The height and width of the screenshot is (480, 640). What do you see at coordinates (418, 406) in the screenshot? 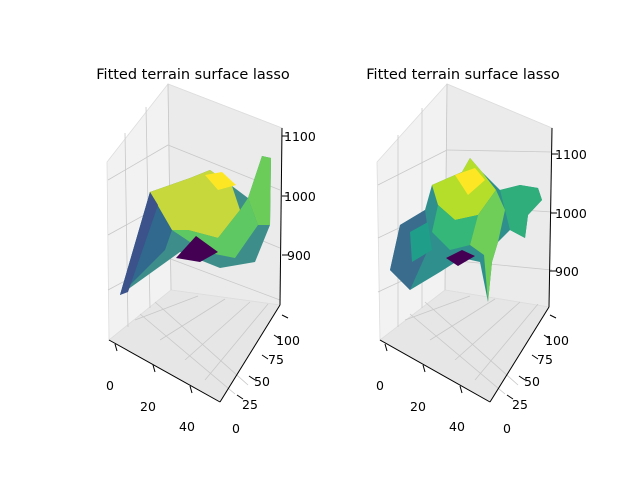
I see `right-xtick-1: 20` at bounding box center [418, 406].